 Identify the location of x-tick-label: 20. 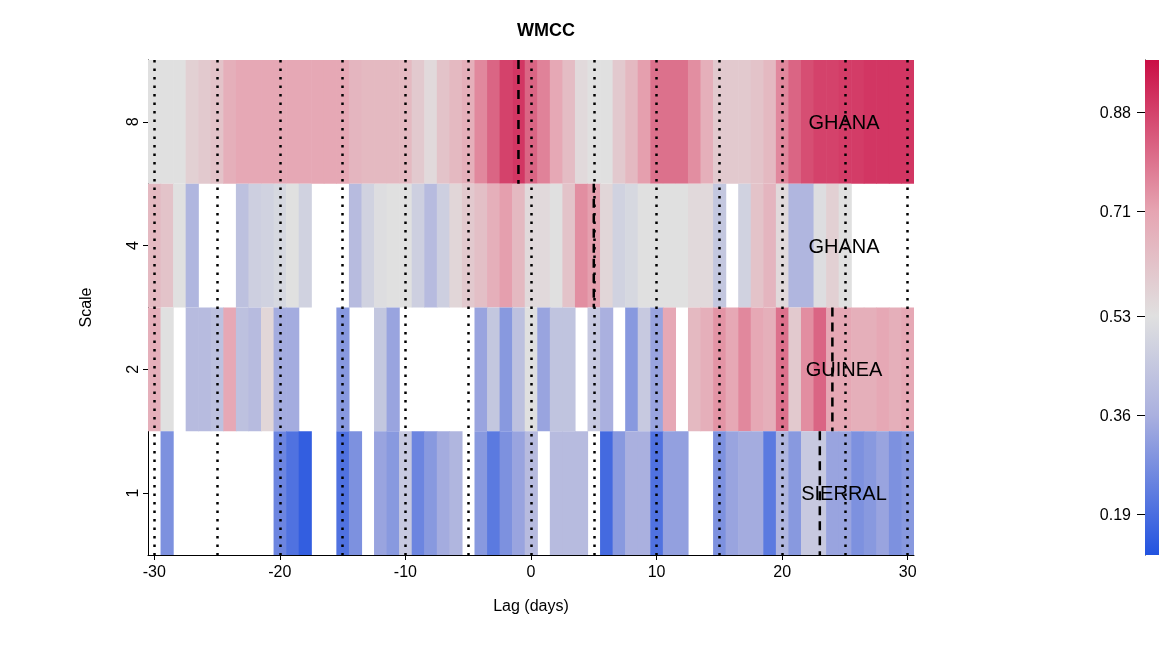
(782, 571).